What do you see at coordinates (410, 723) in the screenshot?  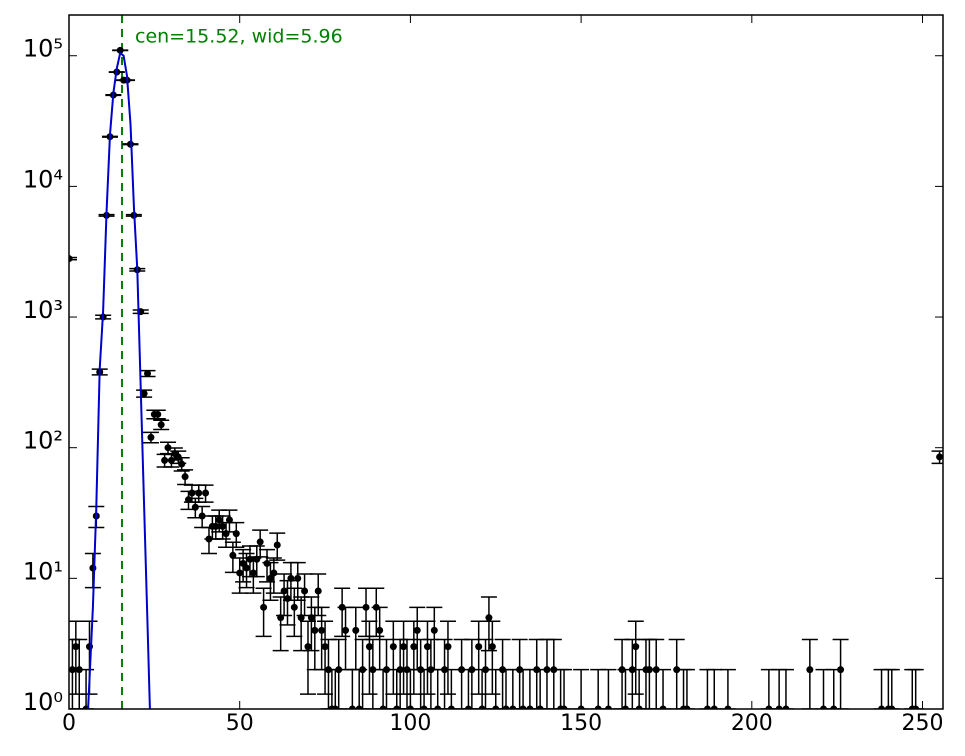 I see `x-tick-label: 100` at bounding box center [410, 723].